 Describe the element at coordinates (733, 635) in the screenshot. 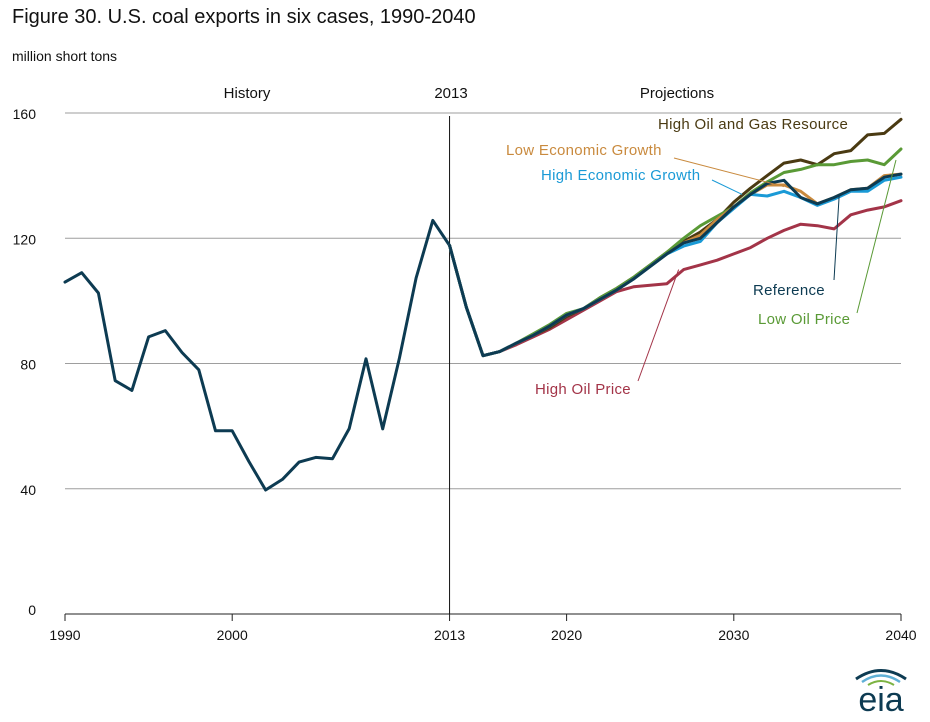

I see `x-tick-label-2030: 2030` at that location.